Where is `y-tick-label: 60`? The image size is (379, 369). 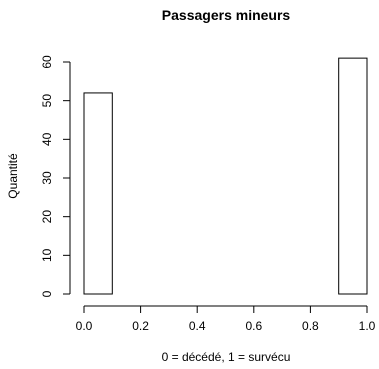
y-tick-label: 60 is located at coordinates (47, 62).